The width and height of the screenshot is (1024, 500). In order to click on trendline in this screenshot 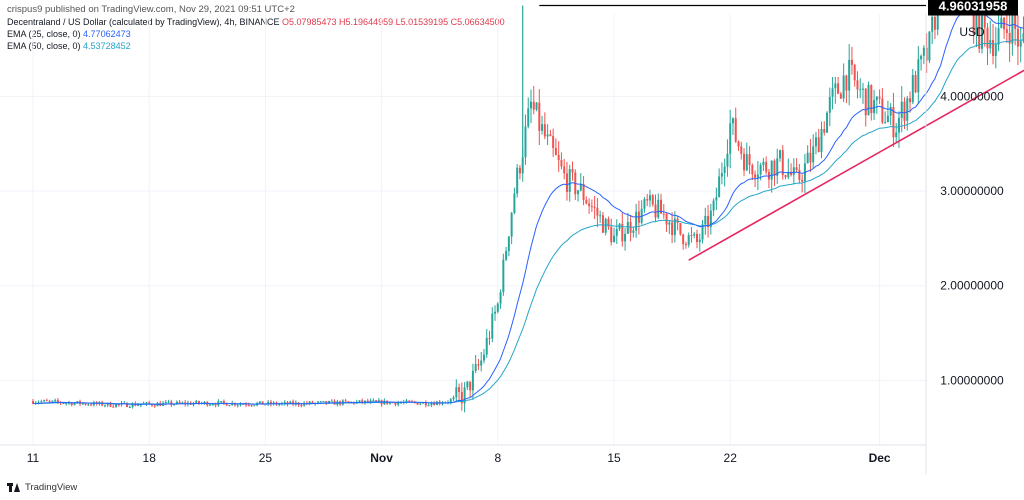, I will do `click(856, 165)`.